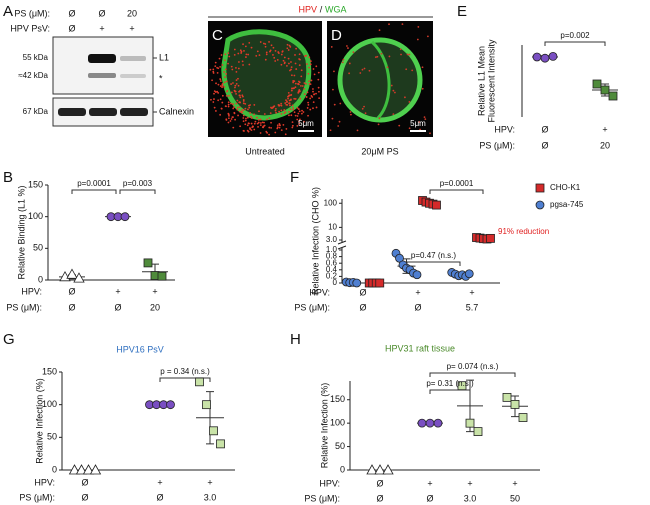 This screenshot has width=650, height=505. Describe the element at coordinates (515, 498) in the screenshot. I see `x-category-label: 50` at that location.